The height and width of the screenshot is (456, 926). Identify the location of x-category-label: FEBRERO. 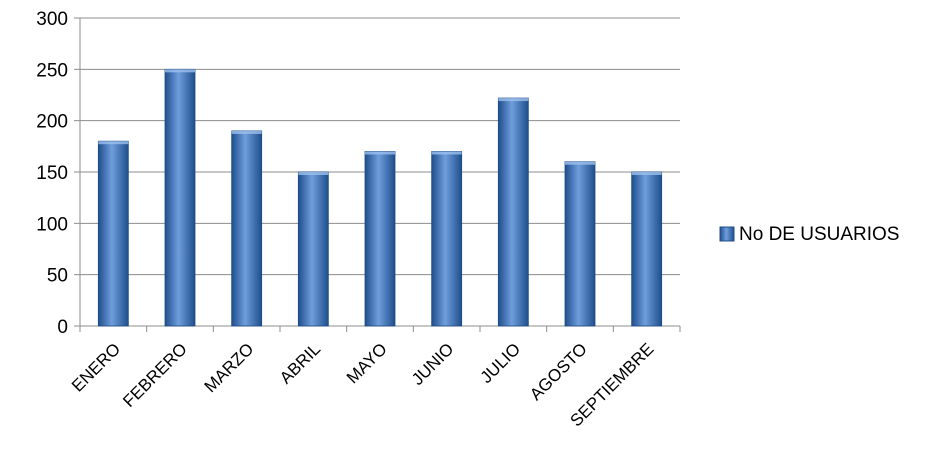
(155, 375).